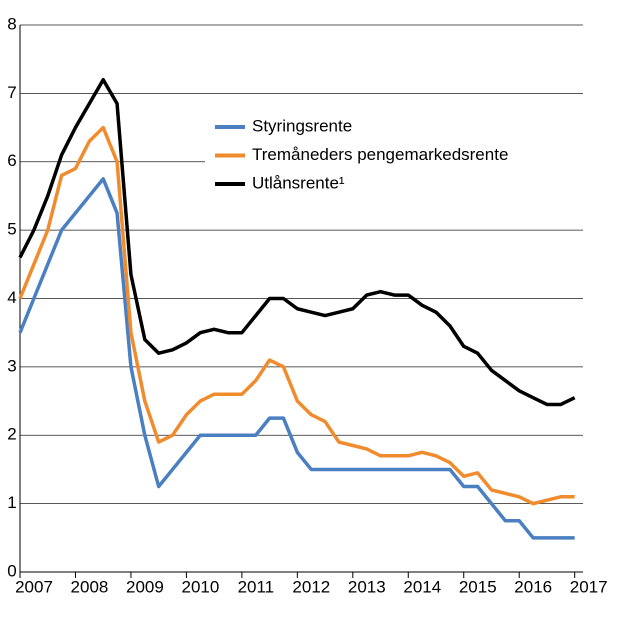  What do you see at coordinates (145, 586) in the screenshot?
I see `x-tick-label: 2009` at bounding box center [145, 586].